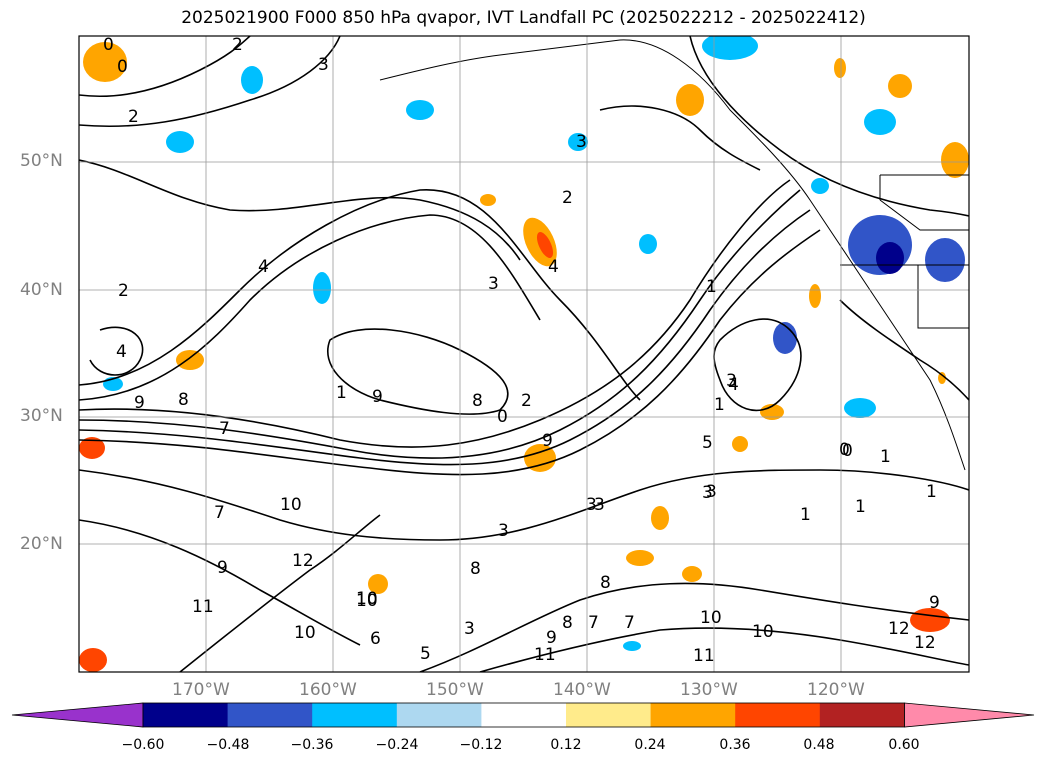 The width and height of the screenshot is (1047, 765). Describe the element at coordinates (77, 715) in the screenshot. I see `colorbar-extend-low` at that location.